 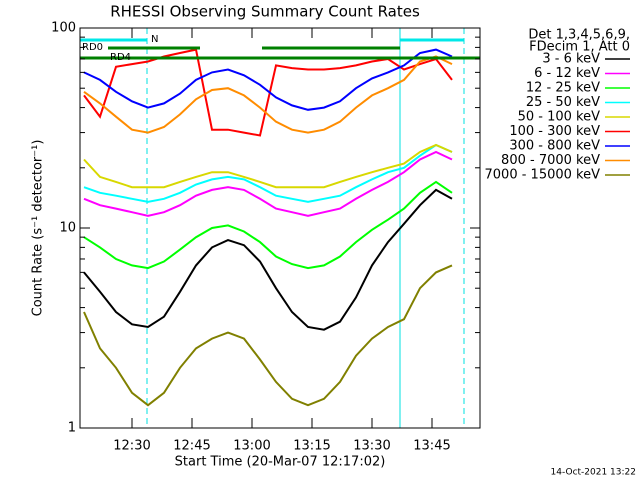 I want to click on legend-header: Det 1,3,4,5,6,9,, so click(x=579, y=35).